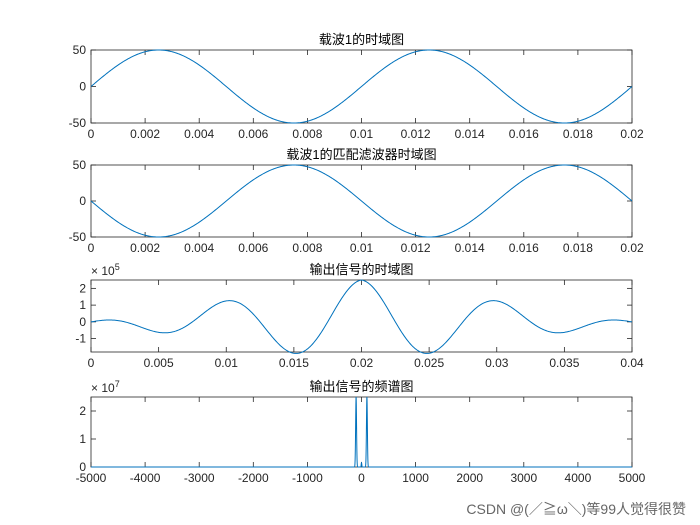 The width and height of the screenshot is (700, 525). What do you see at coordinates (91, 478) in the screenshot?
I see `x-tick-label: -5000` at bounding box center [91, 478].